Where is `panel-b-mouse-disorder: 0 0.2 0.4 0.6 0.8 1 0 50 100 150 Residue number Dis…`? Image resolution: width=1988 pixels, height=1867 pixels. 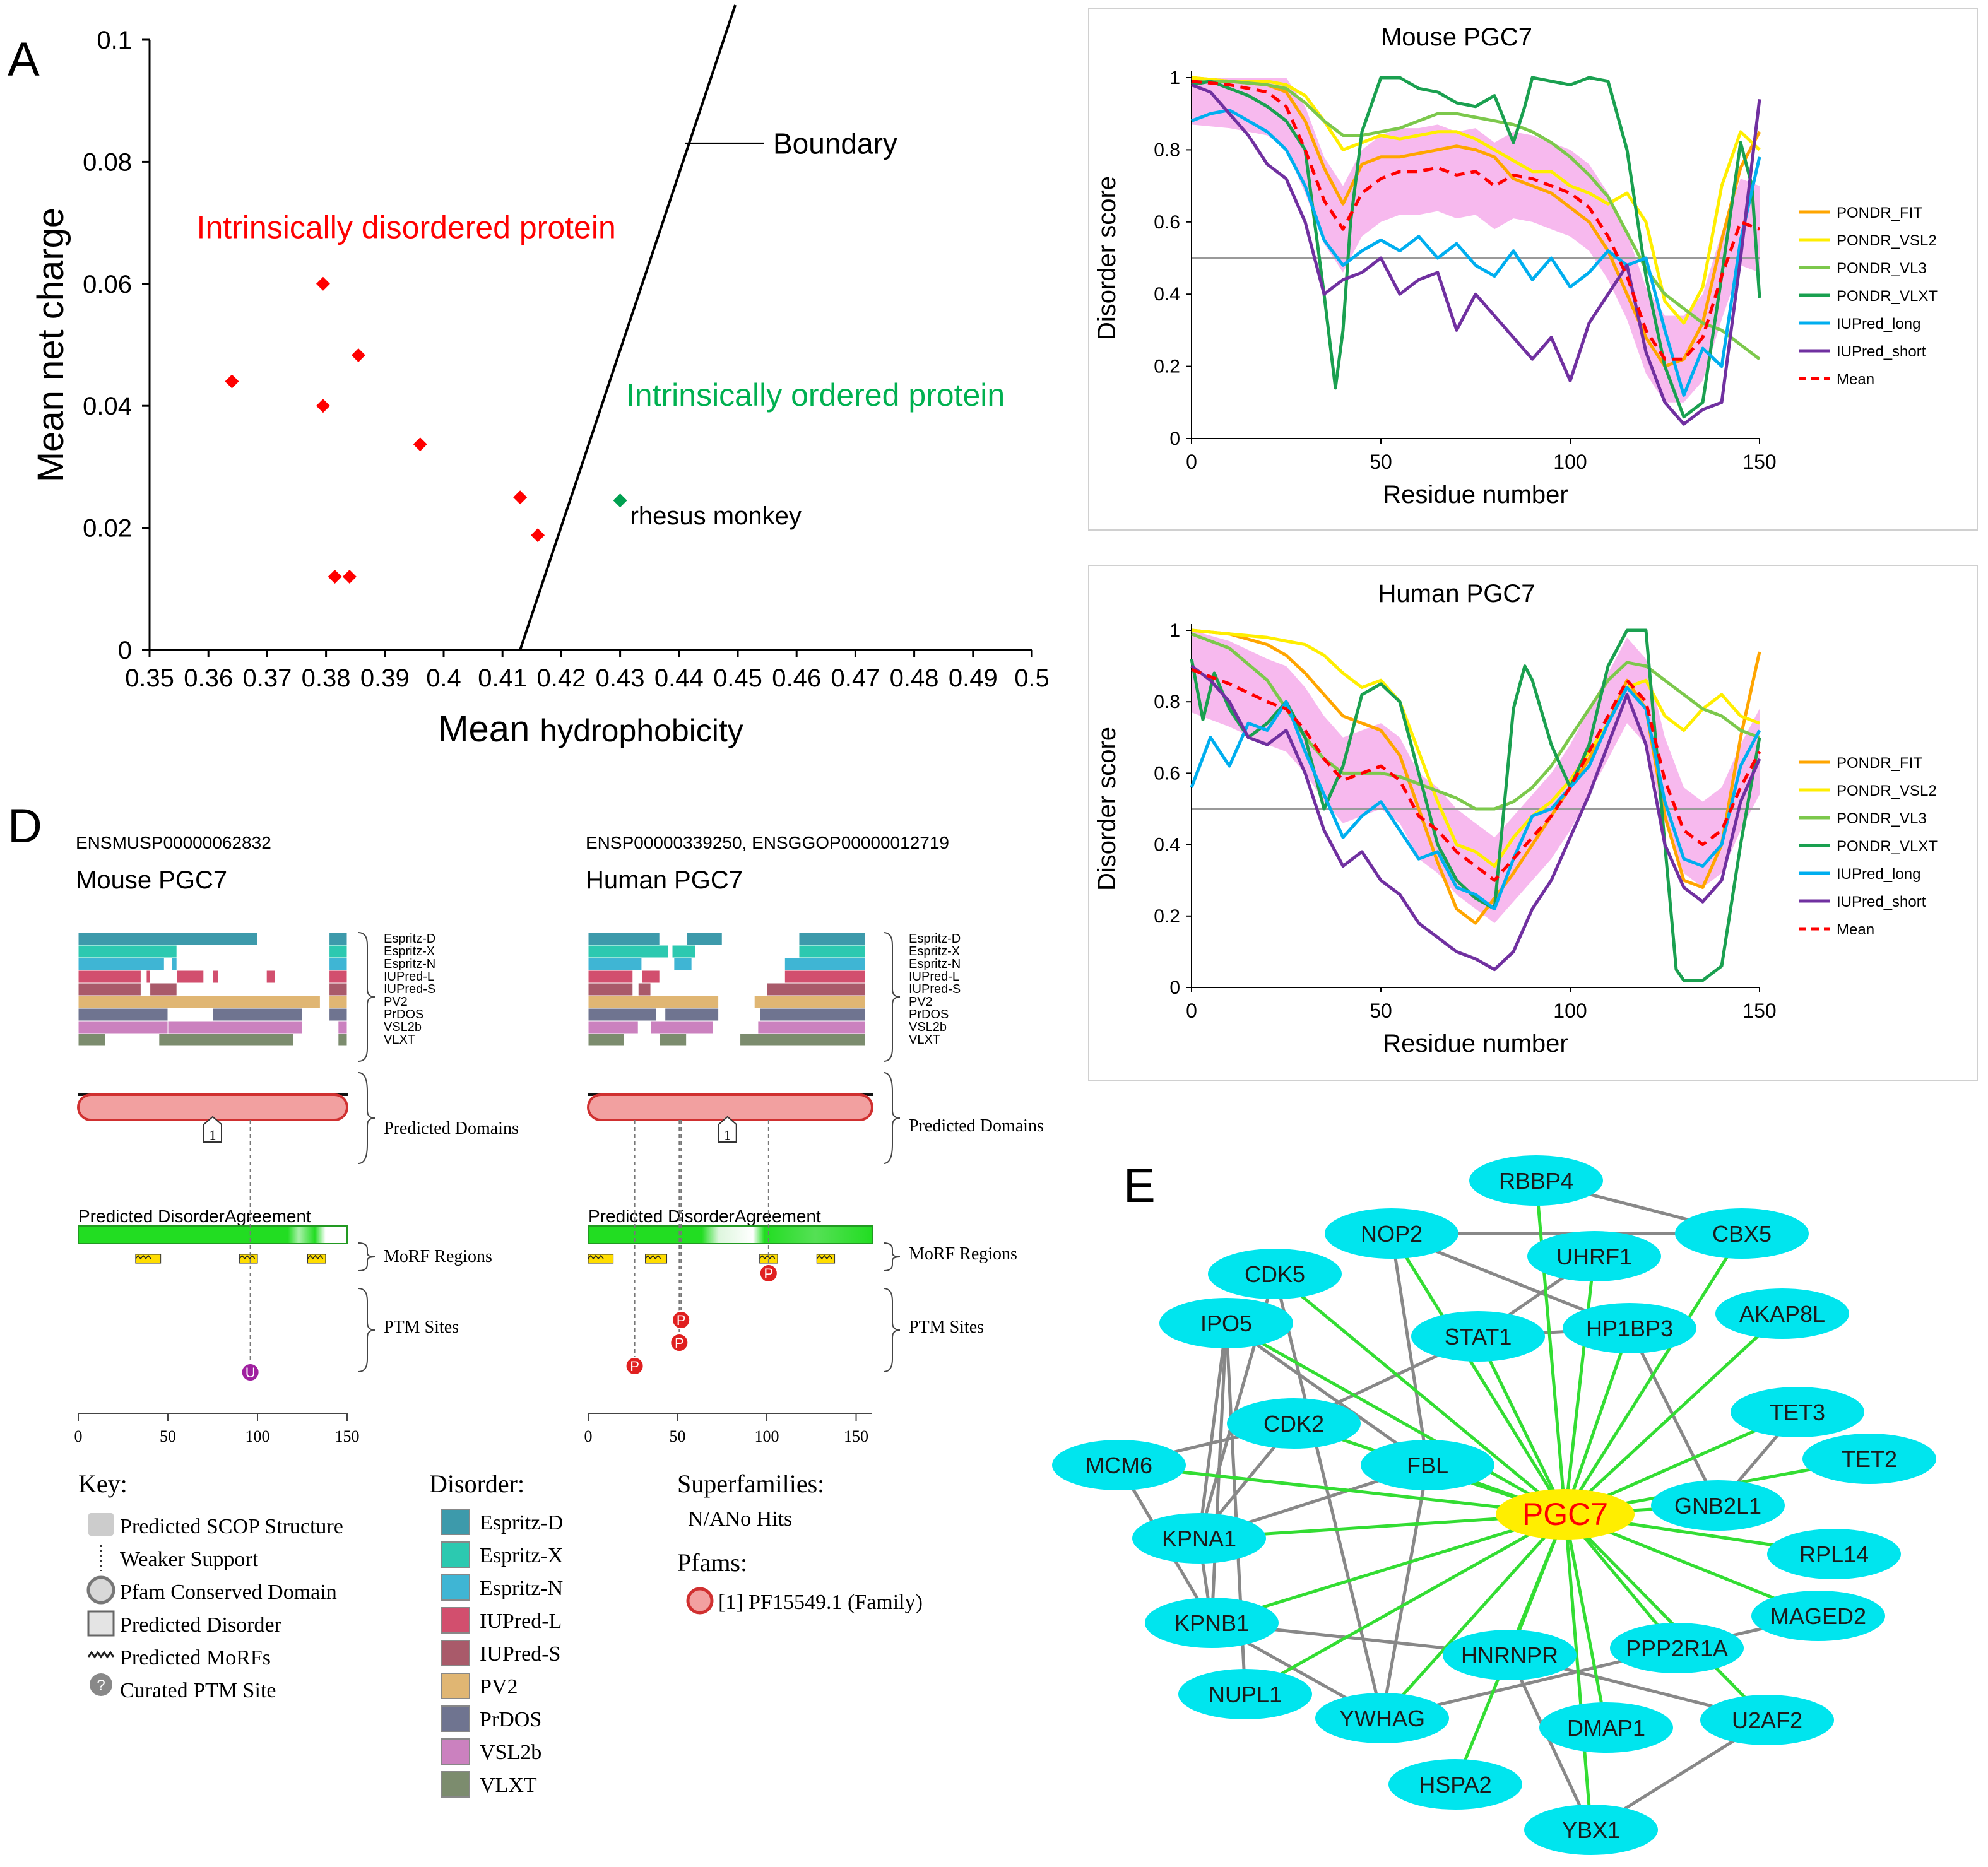
panel-b-mouse-disorder: 0 0.2 0.4 0.6 0.8 1 0 50 100 150 Residue number Dis… is located at coordinates (1533, 269).